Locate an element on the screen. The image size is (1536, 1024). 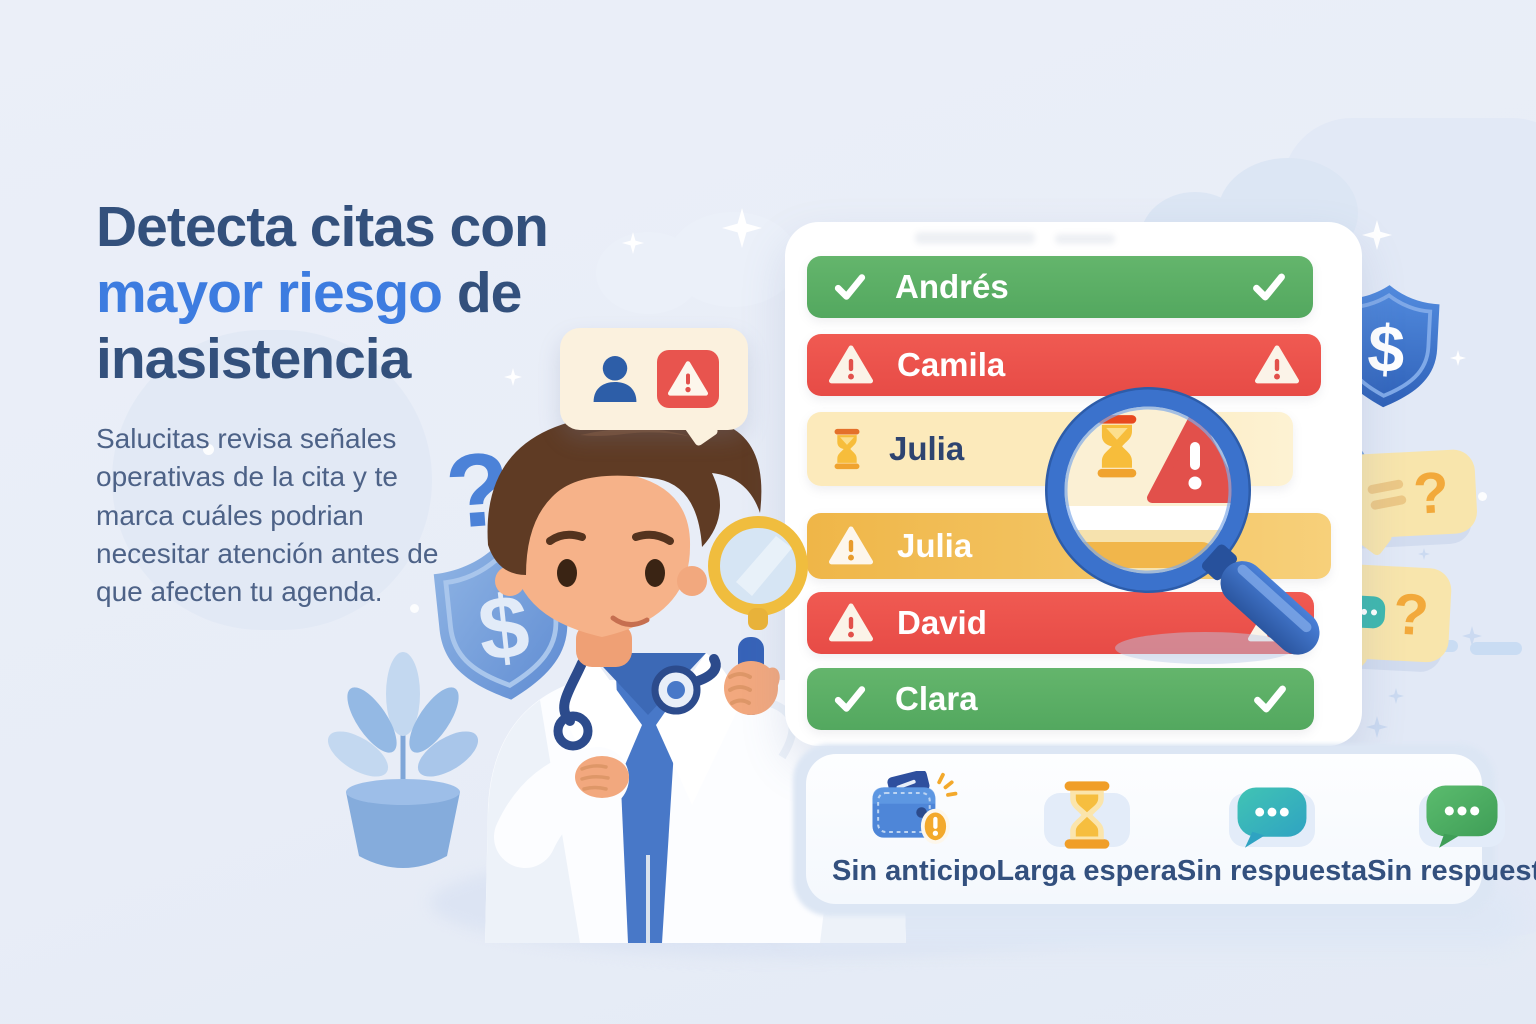
magnifier-small is located at coordinates (761, 571).